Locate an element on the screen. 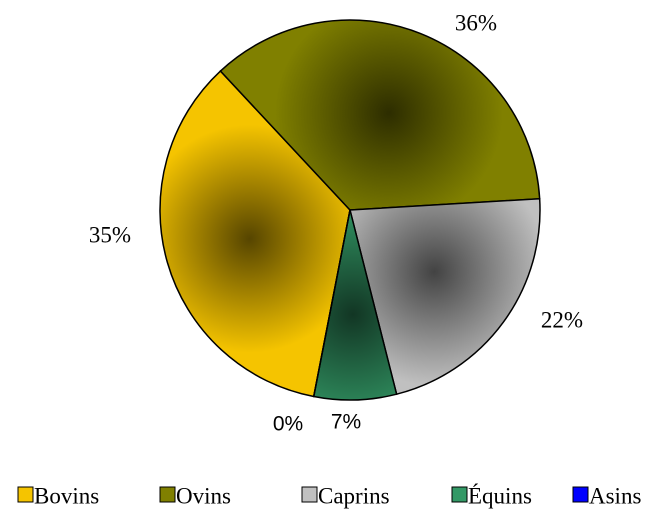 The image size is (663, 512). data-label: 7% is located at coordinates (346, 422).